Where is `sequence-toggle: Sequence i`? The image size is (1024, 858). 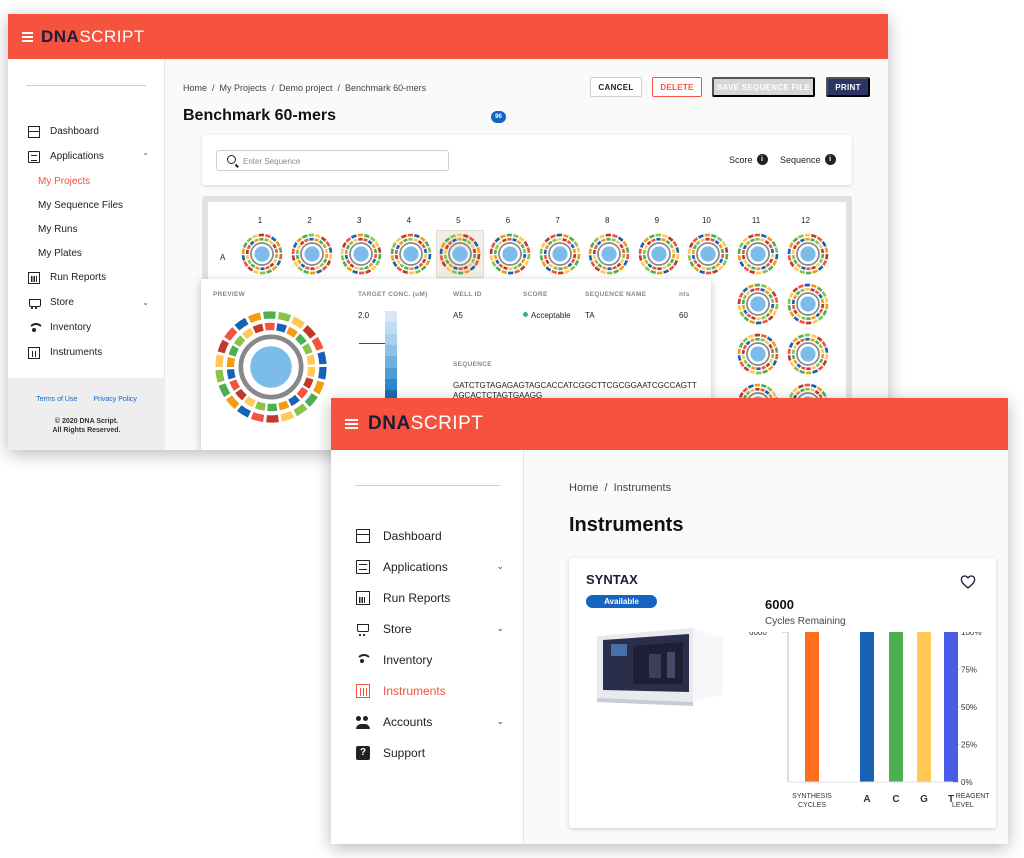
sequence-toggle: Sequence i is located at coordinates (808, 159).